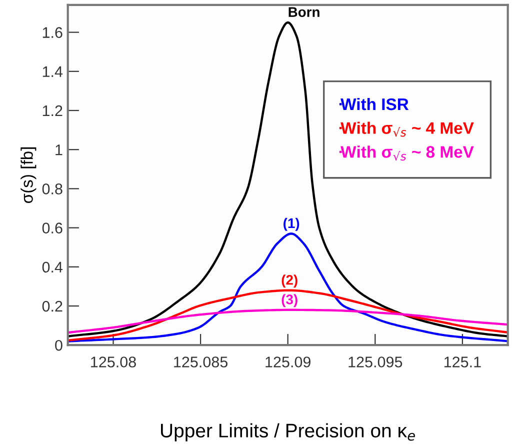  Describe the element at coordinates (290, 301) in the screenshot. I see `annotation: (3)` at that location.